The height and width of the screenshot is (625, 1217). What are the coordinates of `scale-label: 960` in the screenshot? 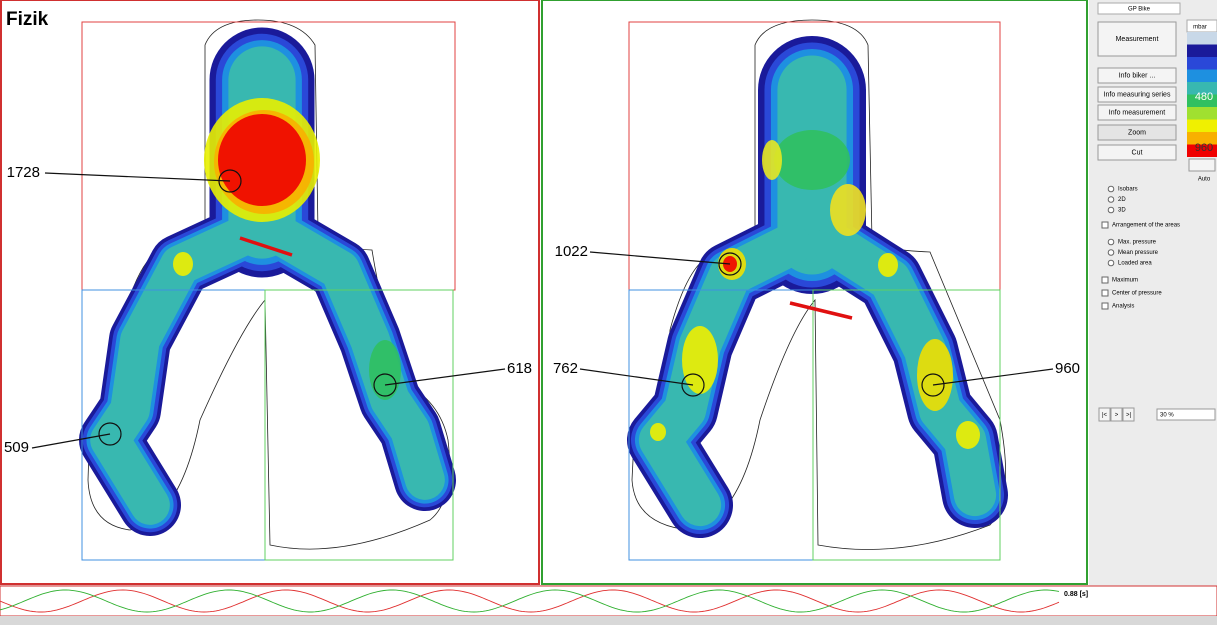 It's located at (1204, 148).